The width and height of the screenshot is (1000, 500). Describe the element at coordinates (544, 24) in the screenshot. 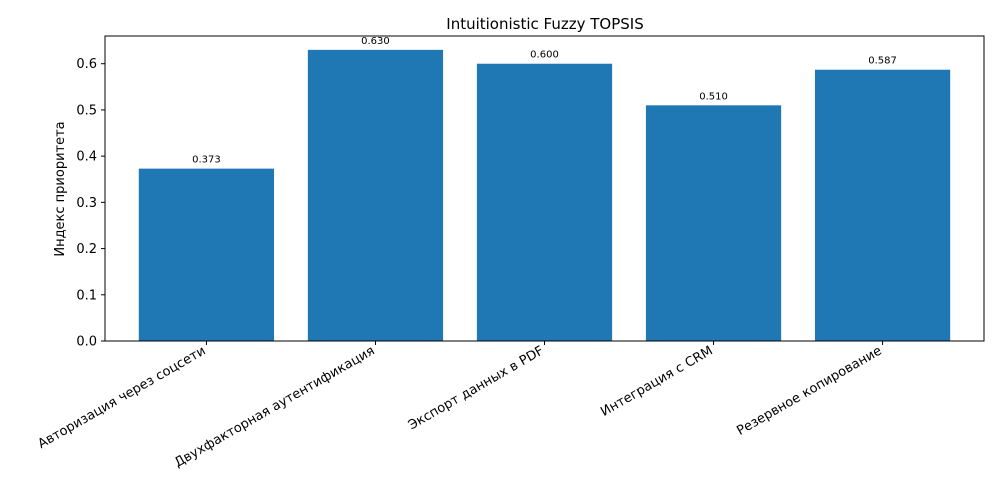

I see `chart-title: Intuitionistic Fuzzy TOPSIS` at that location.